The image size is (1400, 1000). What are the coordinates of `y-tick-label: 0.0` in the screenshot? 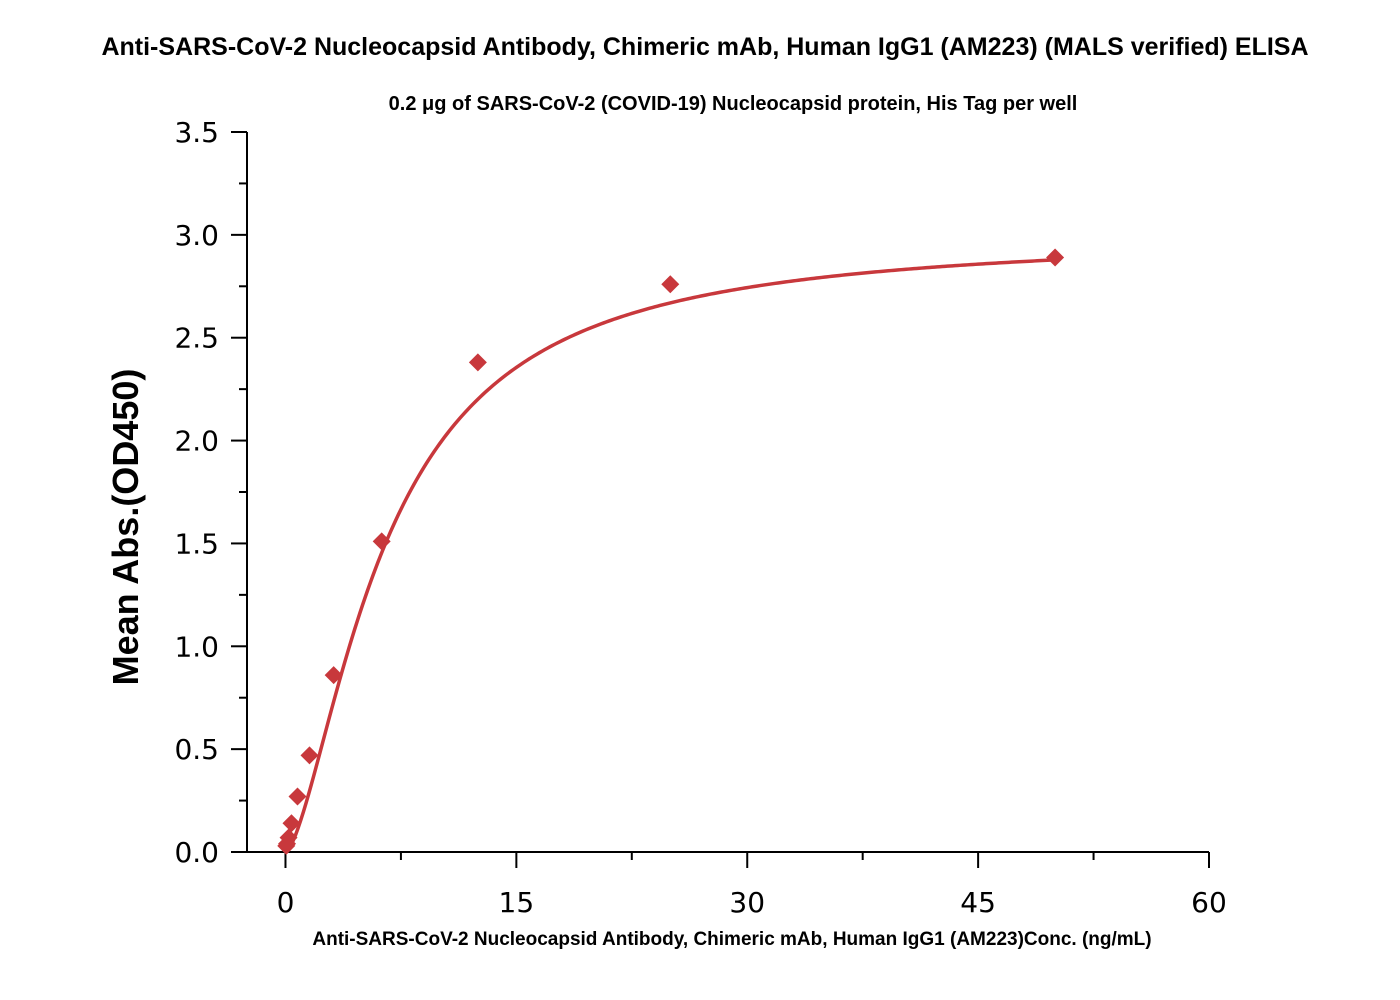 It's located at (196, 852).